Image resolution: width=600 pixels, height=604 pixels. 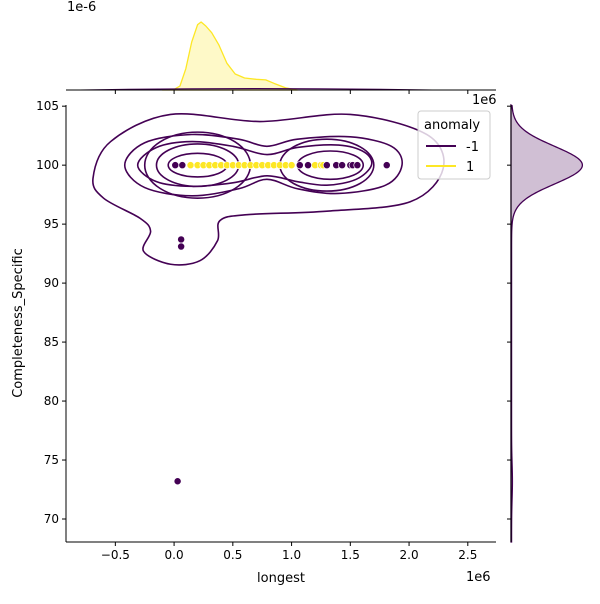 I want to click on top-marginal-offset-label: 1e-6, so click(x=81, y=7).